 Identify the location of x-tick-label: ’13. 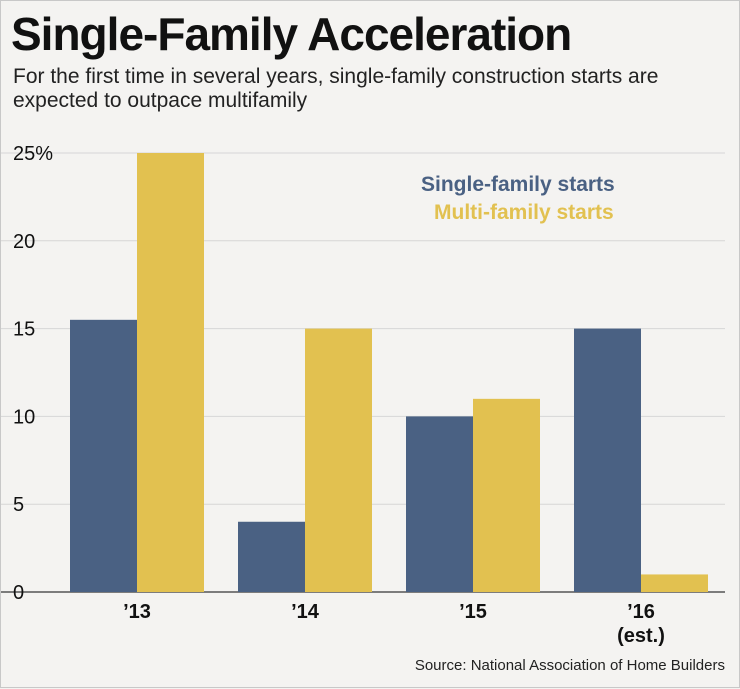
(137, 612).